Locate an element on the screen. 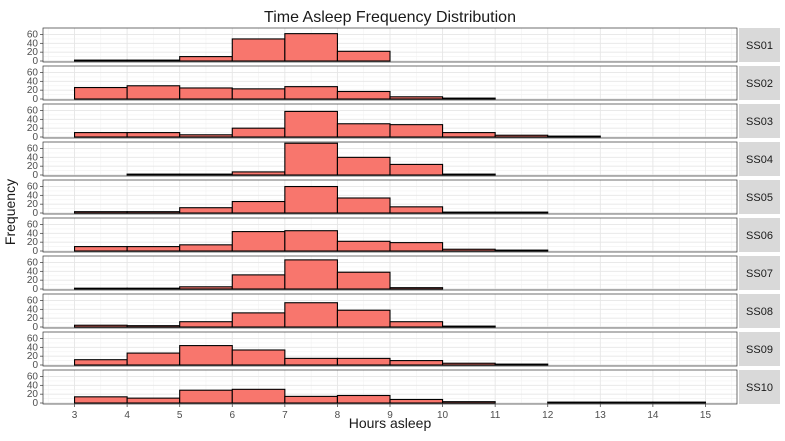  facet-strip-label: SS03 is located at coordinates (759, 122).